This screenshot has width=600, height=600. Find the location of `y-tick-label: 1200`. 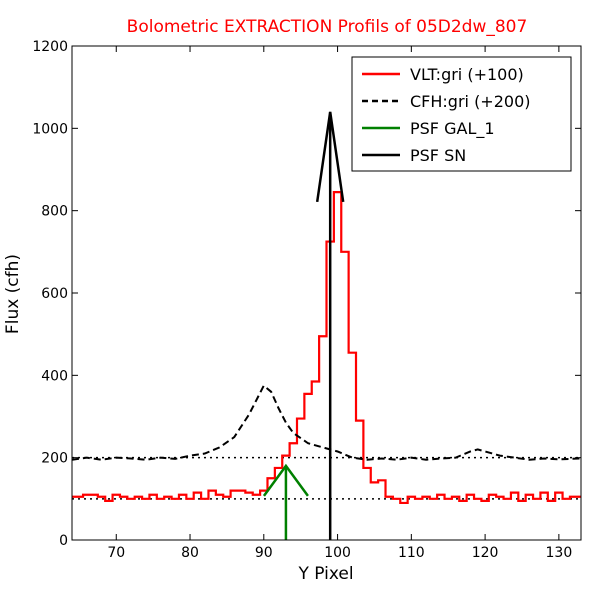

y-tick-label: 1200 is located at coordinates (50, 47).